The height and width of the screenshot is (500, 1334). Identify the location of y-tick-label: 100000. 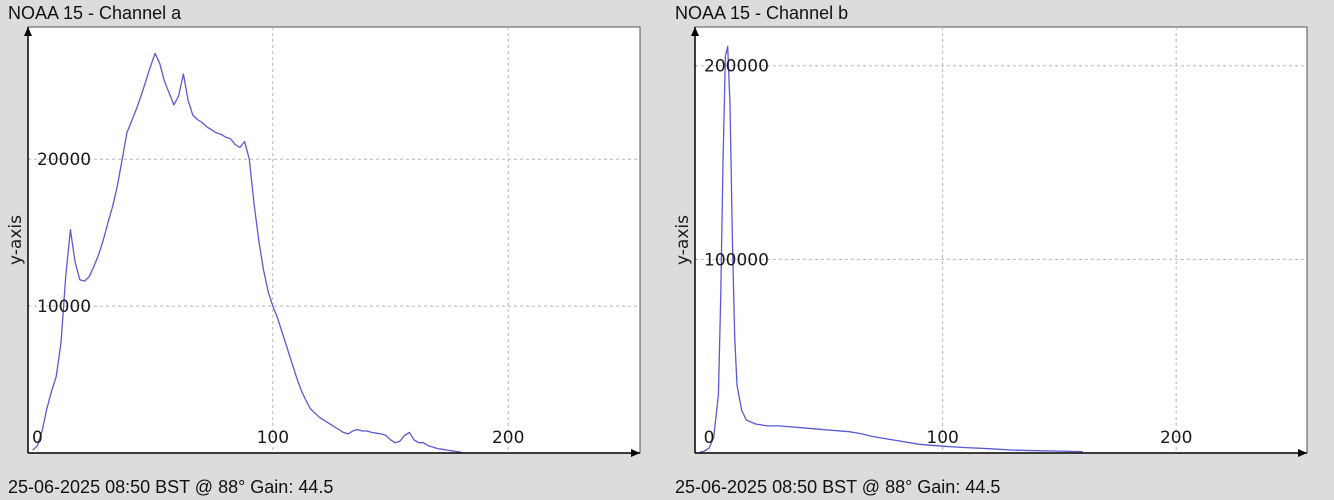
(736, 260).